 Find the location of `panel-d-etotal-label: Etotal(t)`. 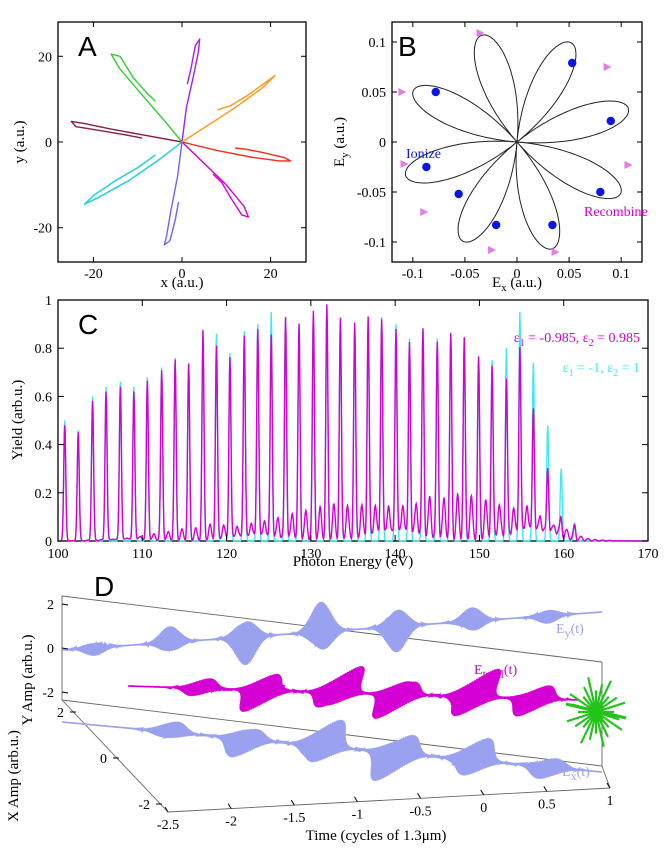

panel-d-etotal-label: Etotal(t) is located at coordinates (495, 672).